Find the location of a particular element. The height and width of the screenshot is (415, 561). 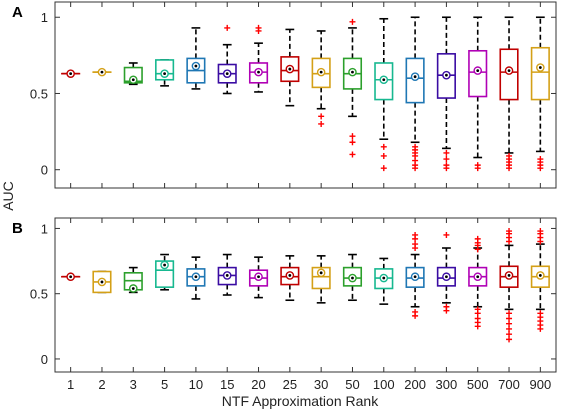

x-tick-label: 2 is located at coordinates (101, 384).